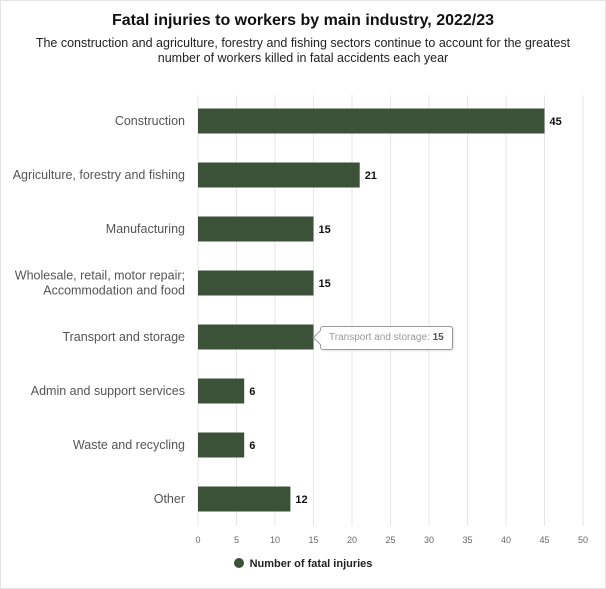  I want to click on x-tick-label: 0, so click(197, 540).